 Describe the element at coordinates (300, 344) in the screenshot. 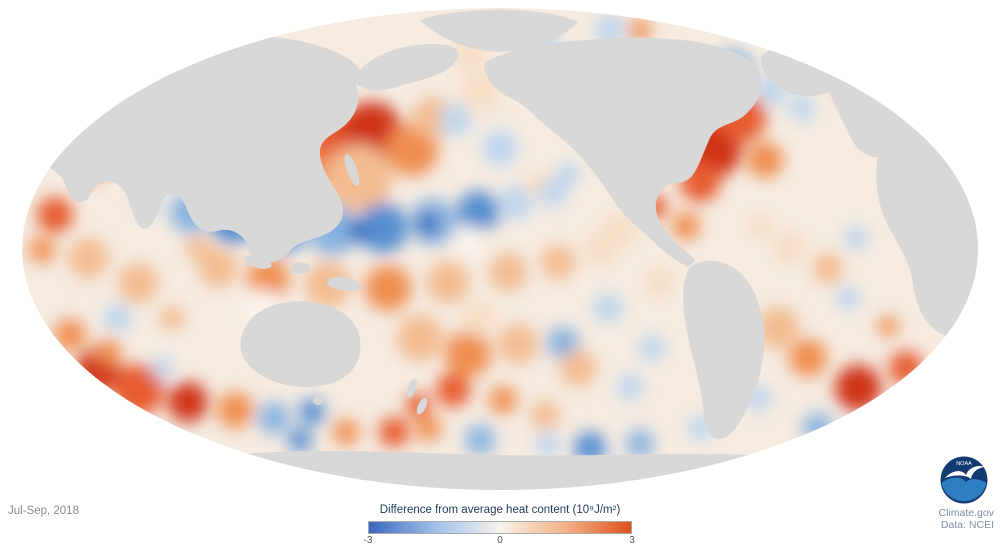

I see `landmass-australia` at that location.